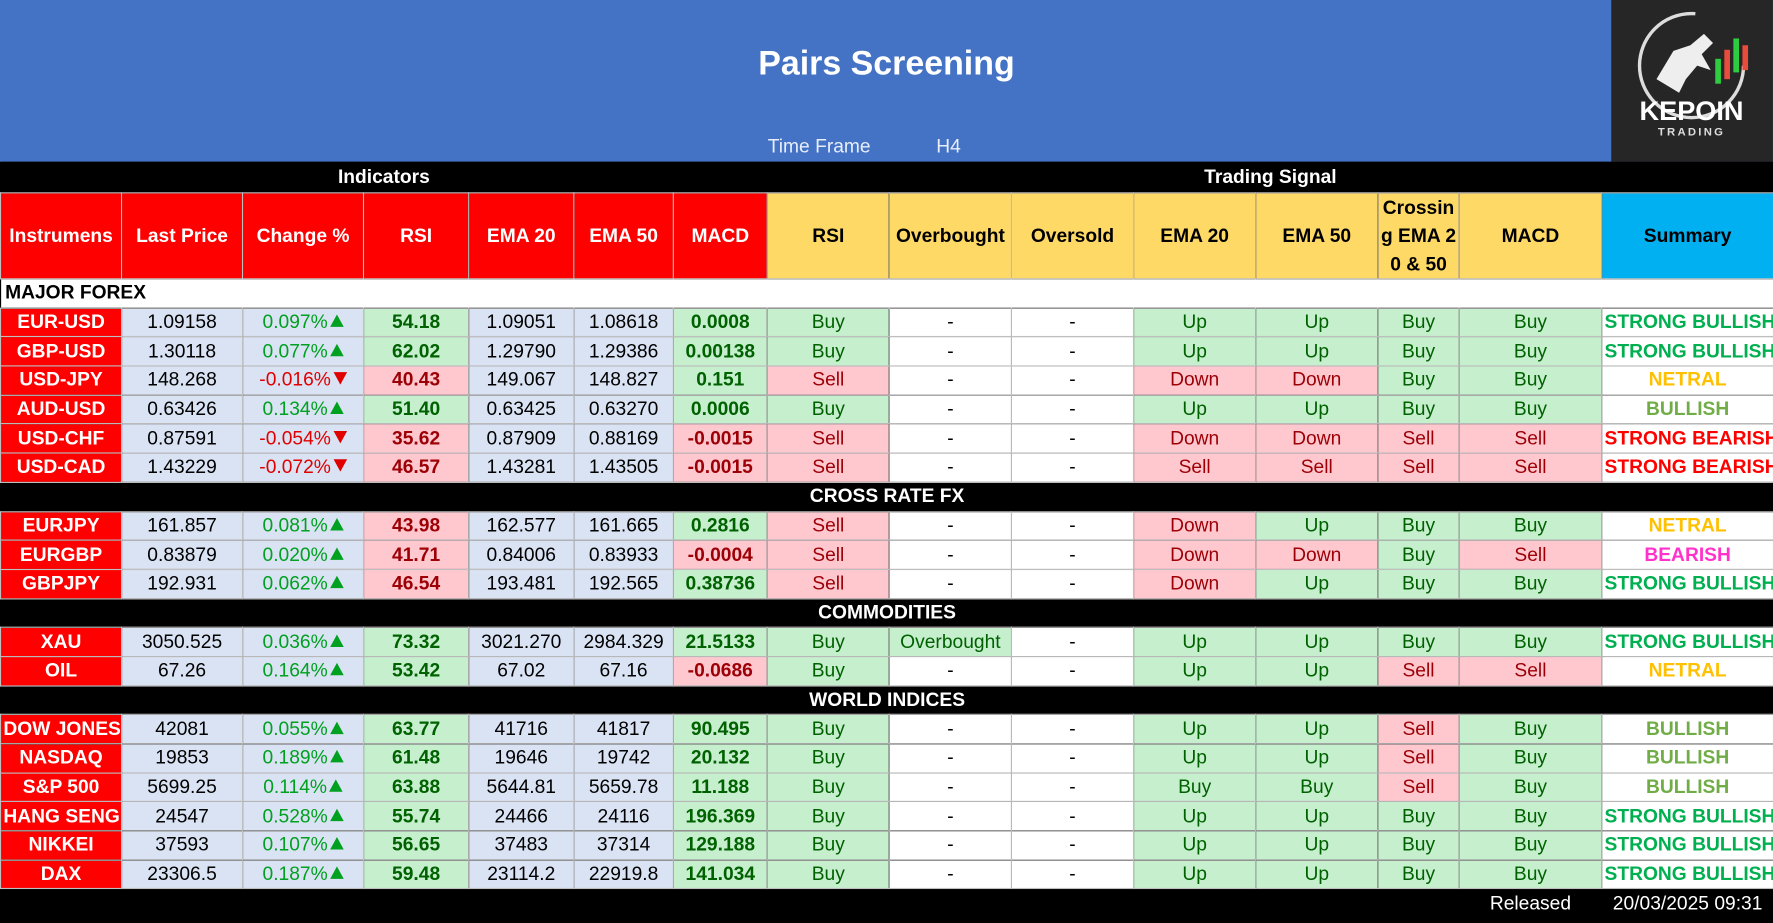 Image resolution: width=1773 pixels, height=923 pixels. What do you see at coordinates (950, 642) in the screenshot?
I see `cell: Overbought` at bounding box center [950, 642].